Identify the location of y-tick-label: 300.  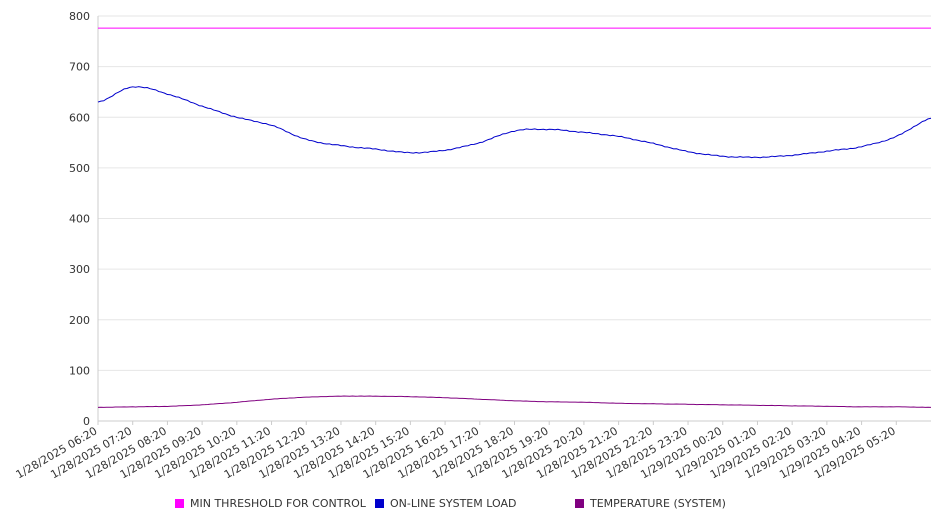
(79, 269).